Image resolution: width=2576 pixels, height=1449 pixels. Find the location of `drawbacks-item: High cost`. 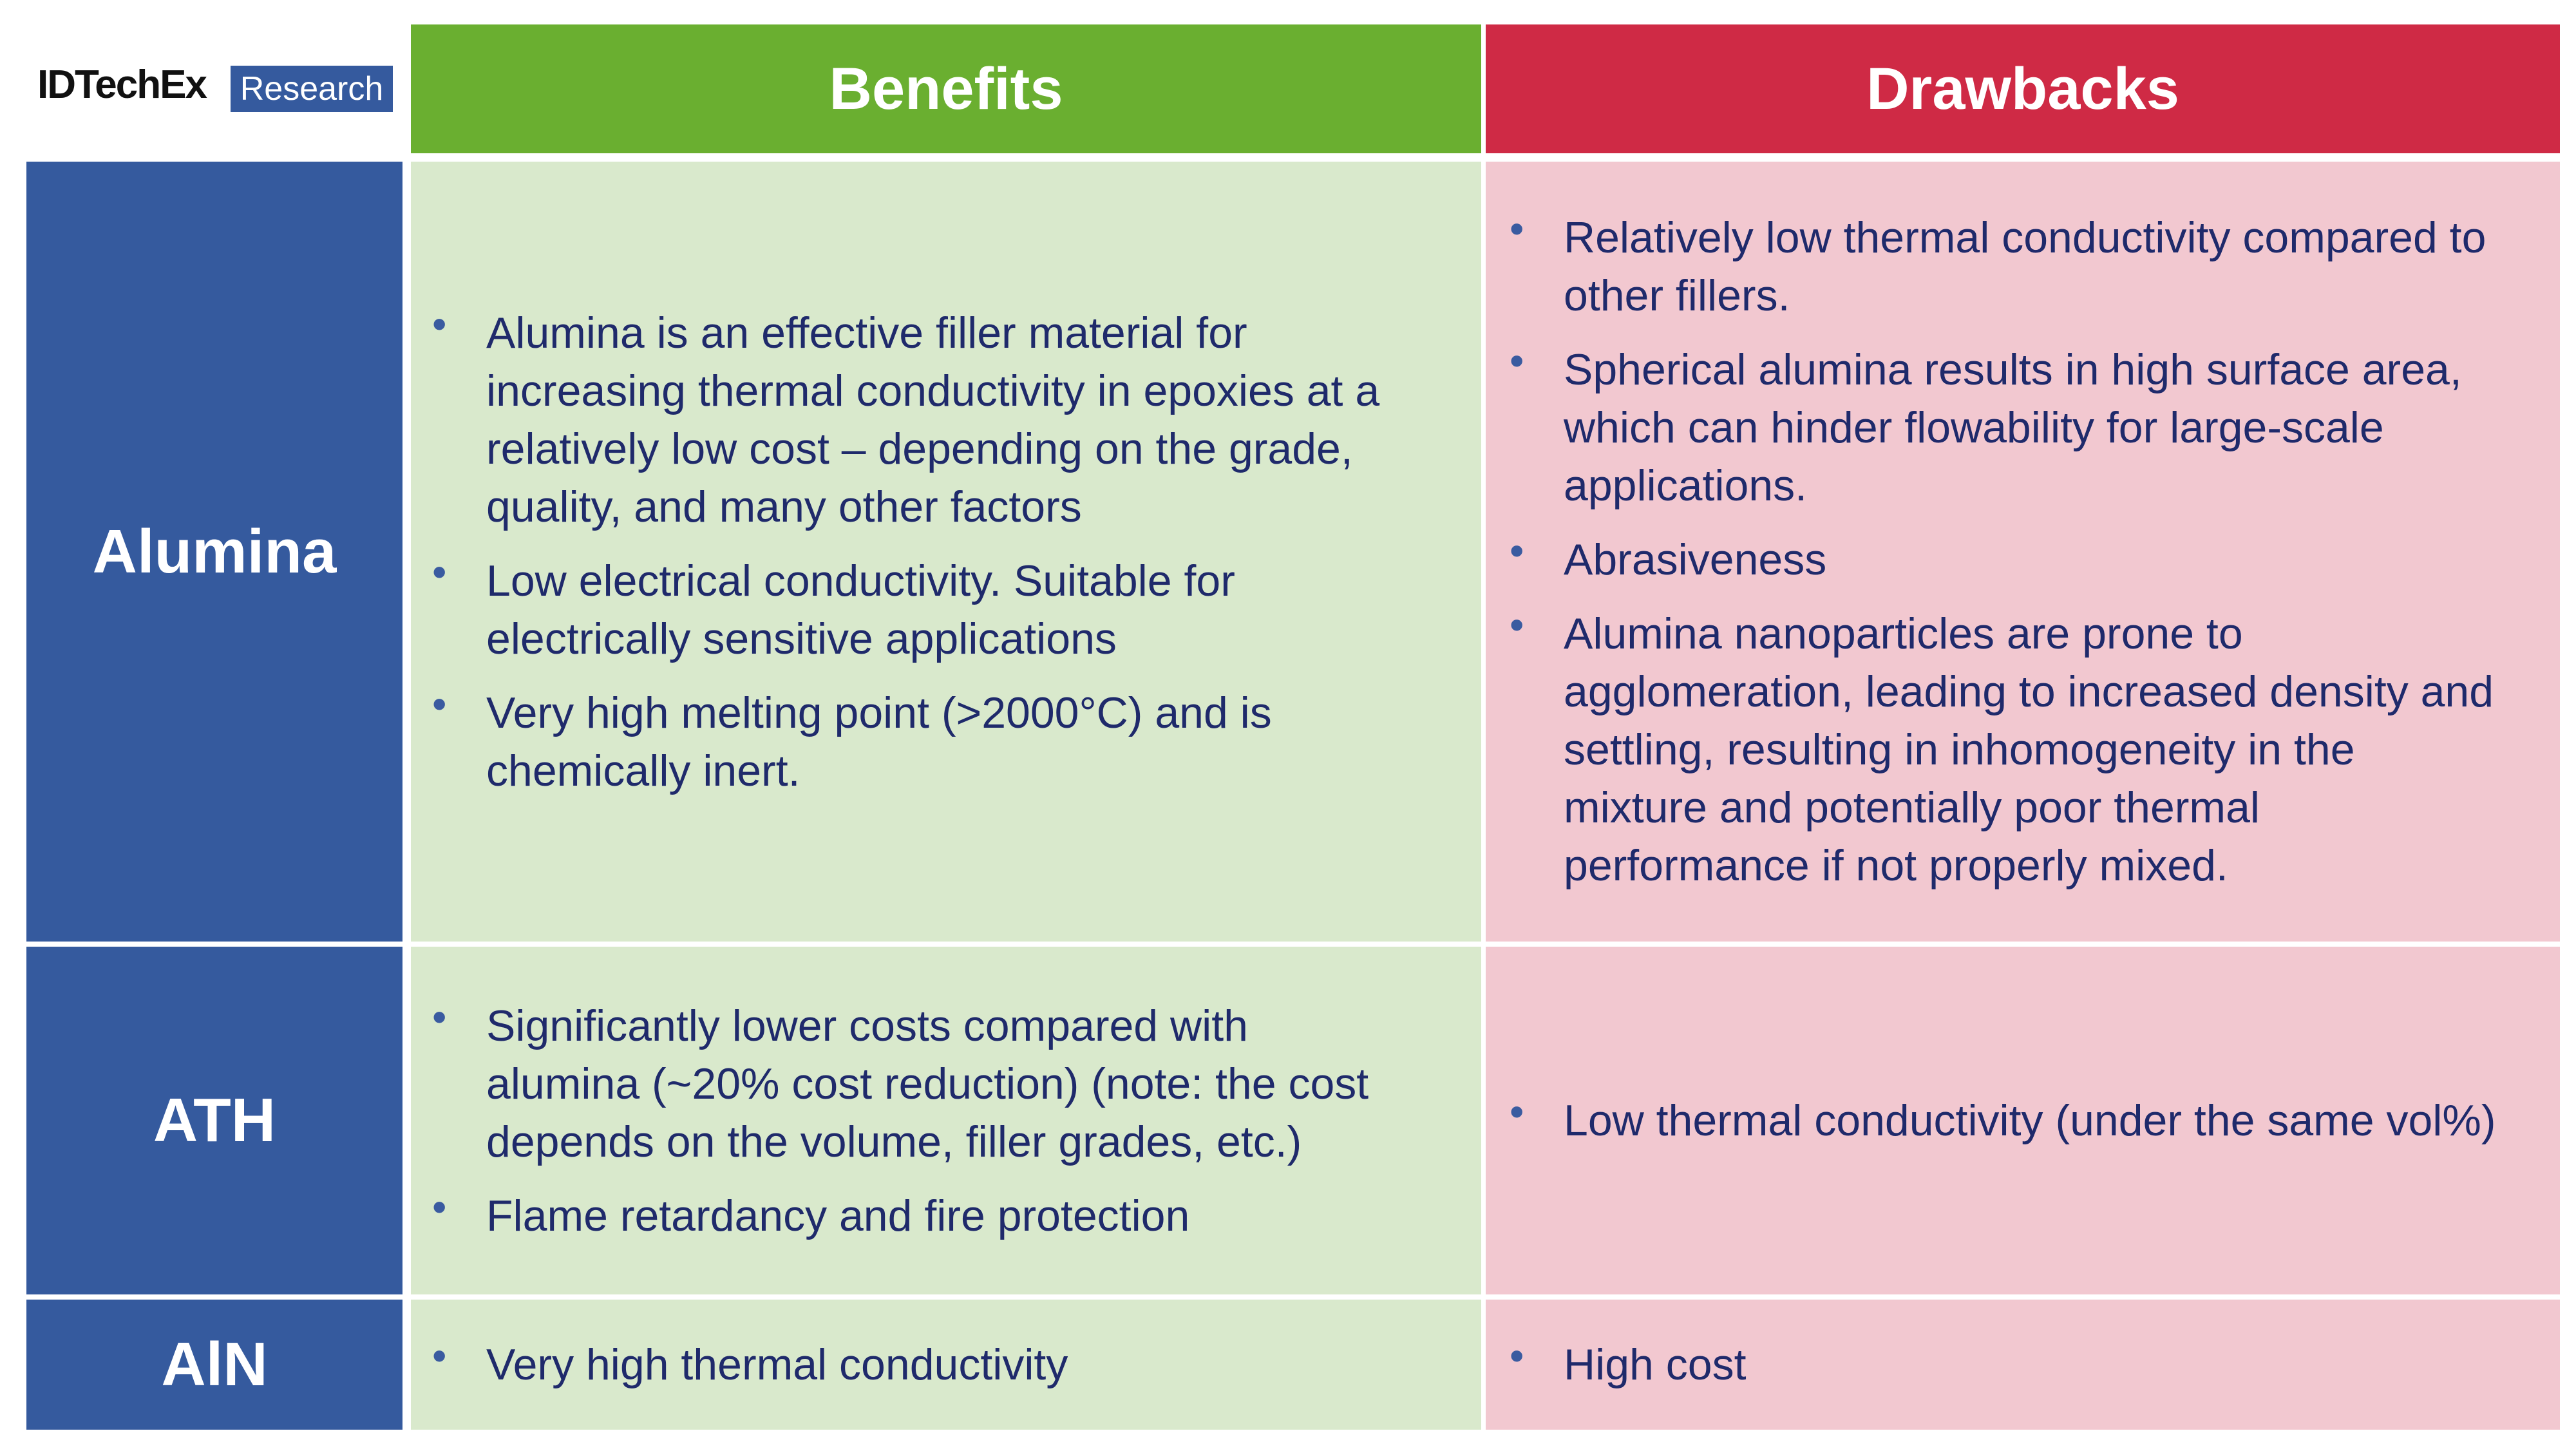

drawbacks-item: High cost is located at coordinates (1628, 1360).